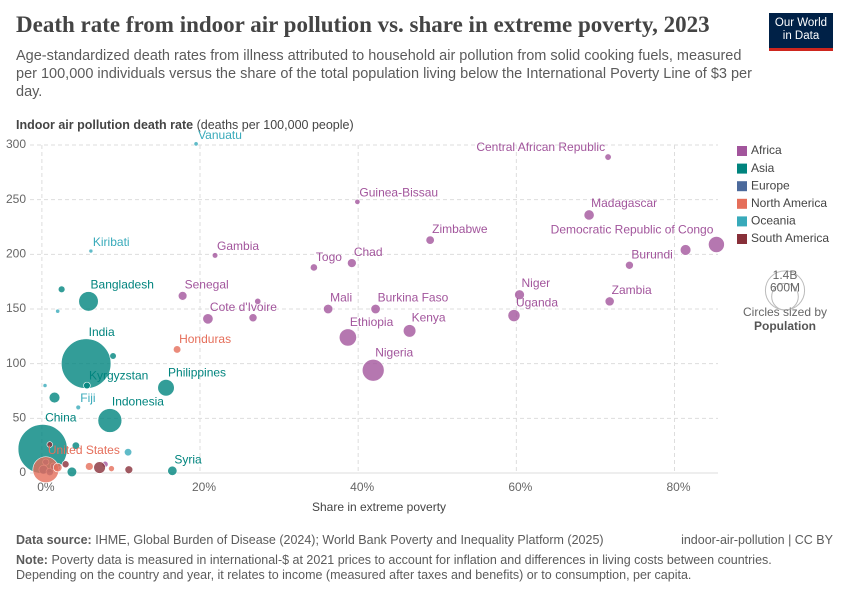  I want to click on point-label: United States, so click(84, 450).